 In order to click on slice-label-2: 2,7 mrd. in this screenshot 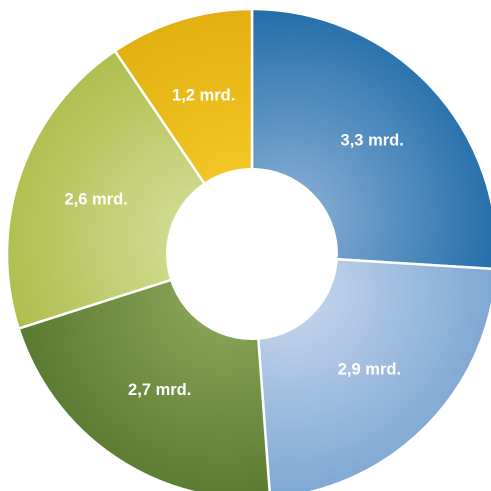, I will do `click(159, 390)`.